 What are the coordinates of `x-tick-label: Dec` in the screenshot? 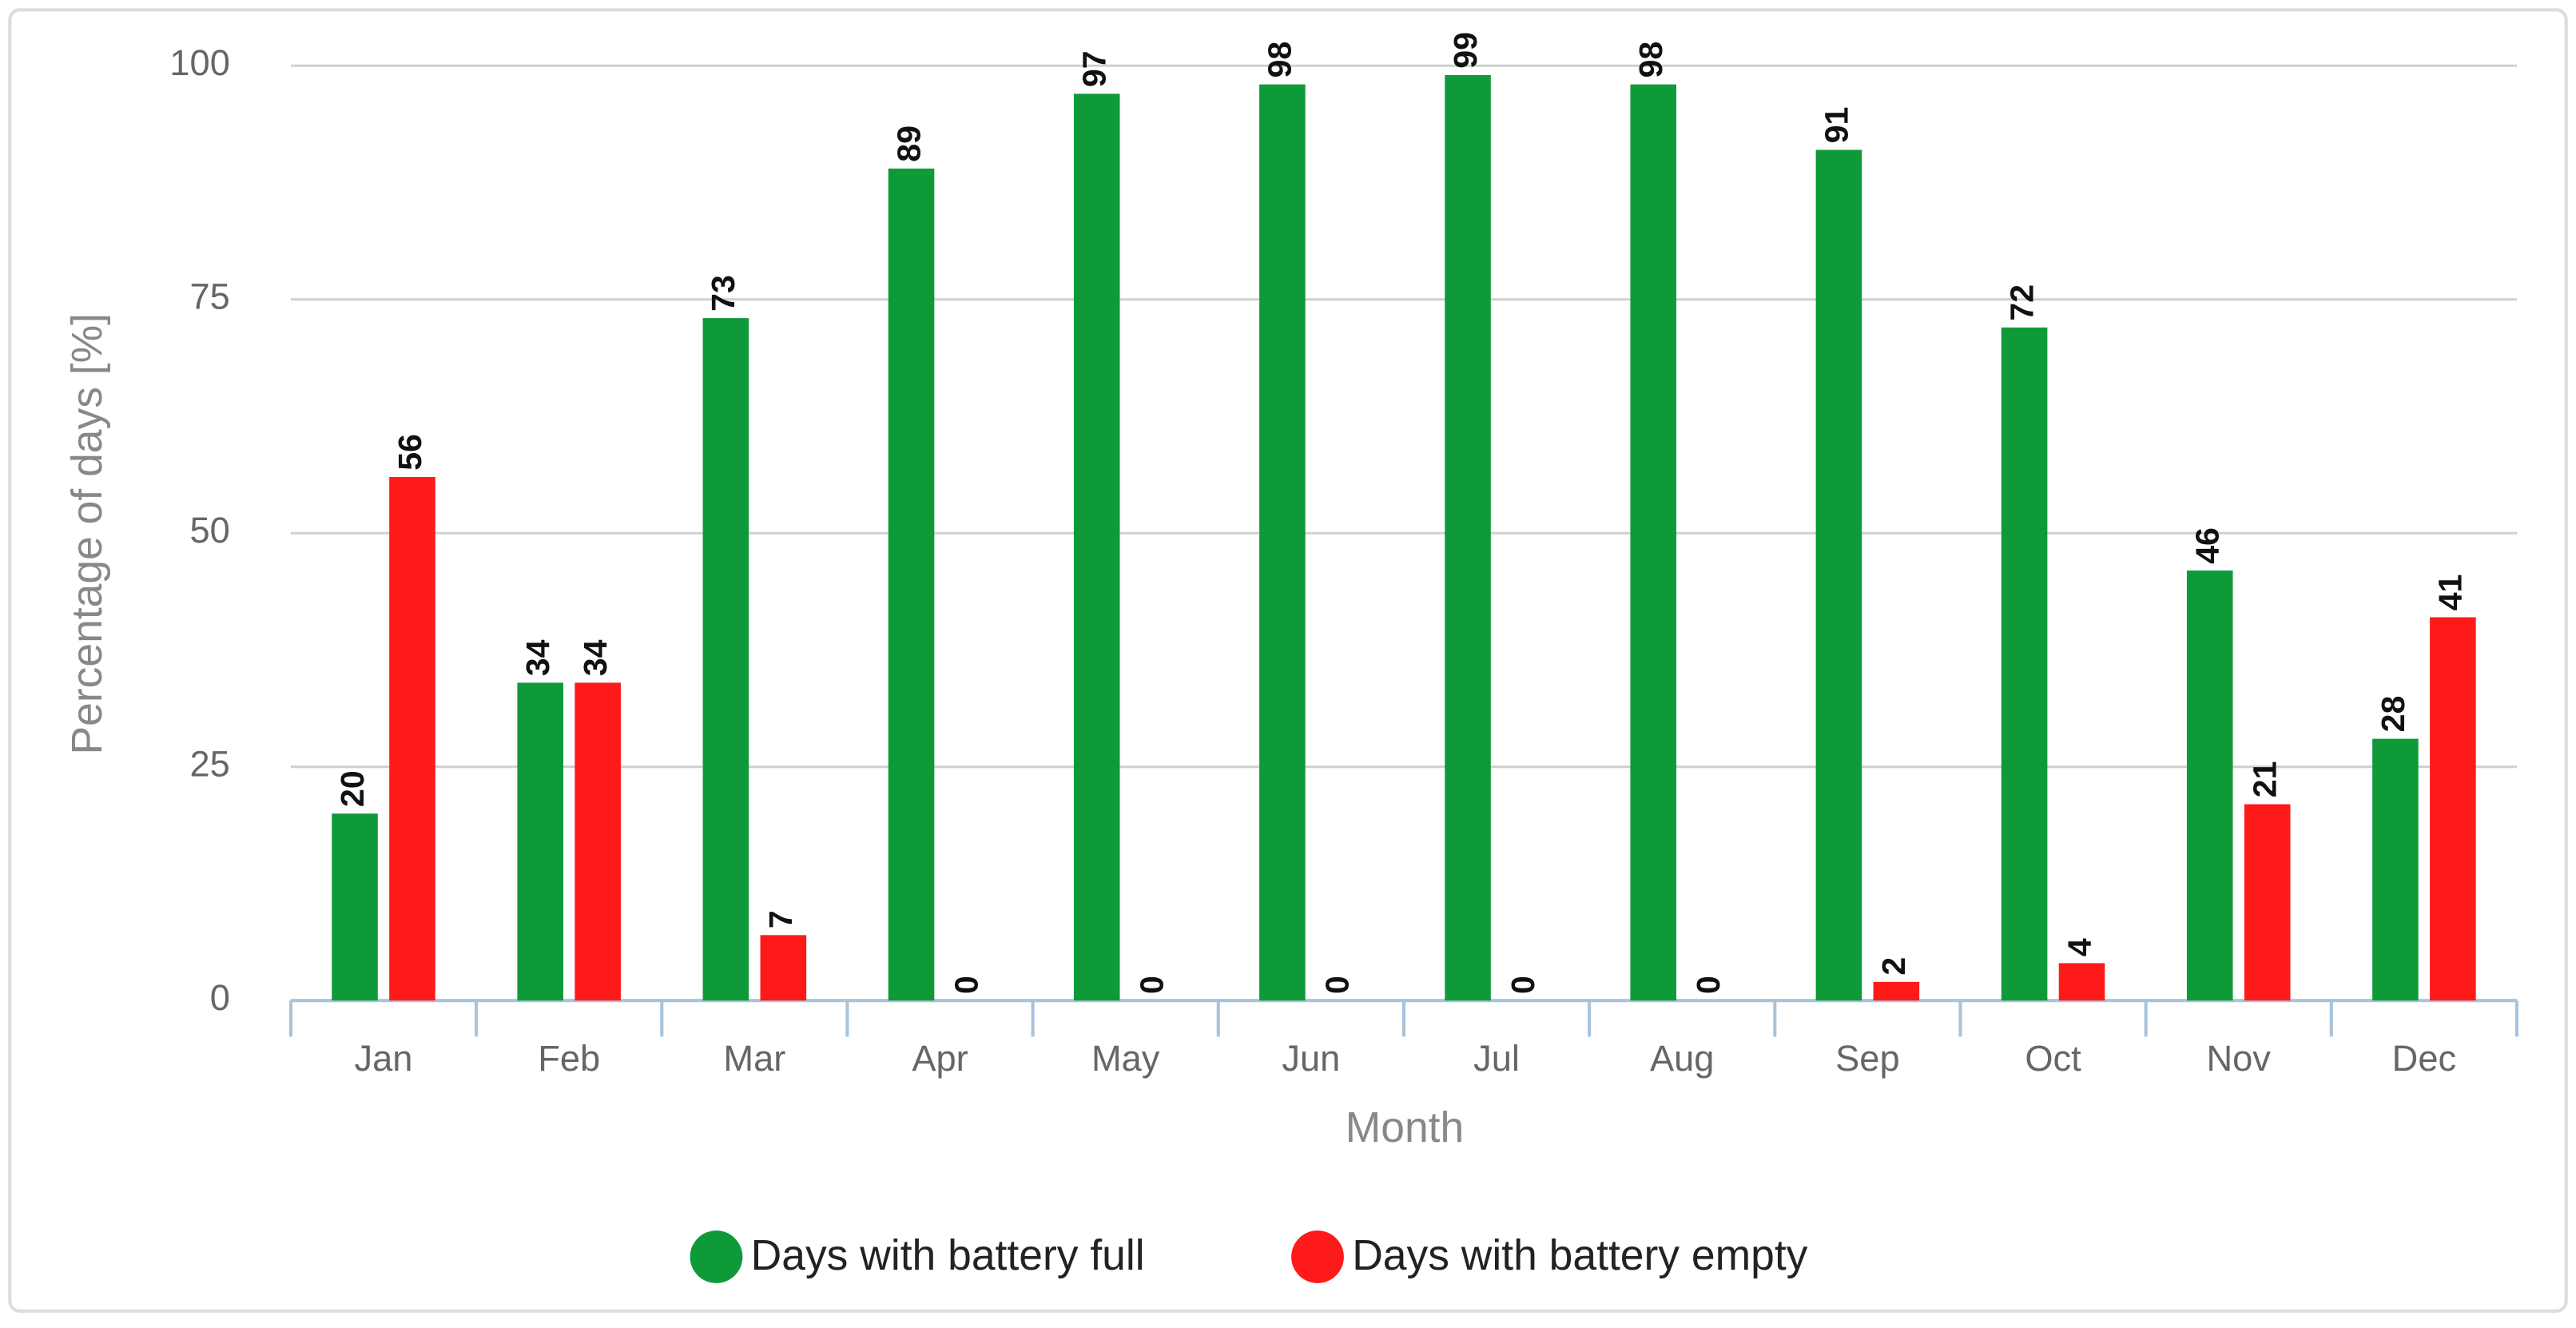 It's located at (2424, 1058).